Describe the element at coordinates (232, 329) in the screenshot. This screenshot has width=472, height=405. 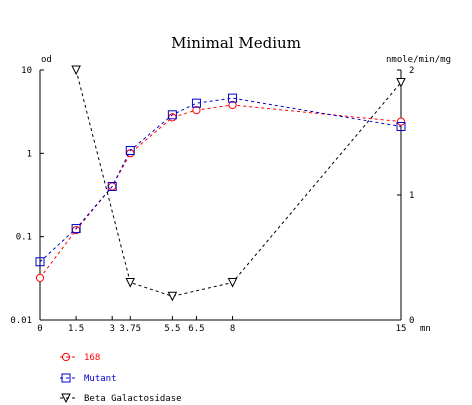
I see `x-tick-label: 8` at that location.